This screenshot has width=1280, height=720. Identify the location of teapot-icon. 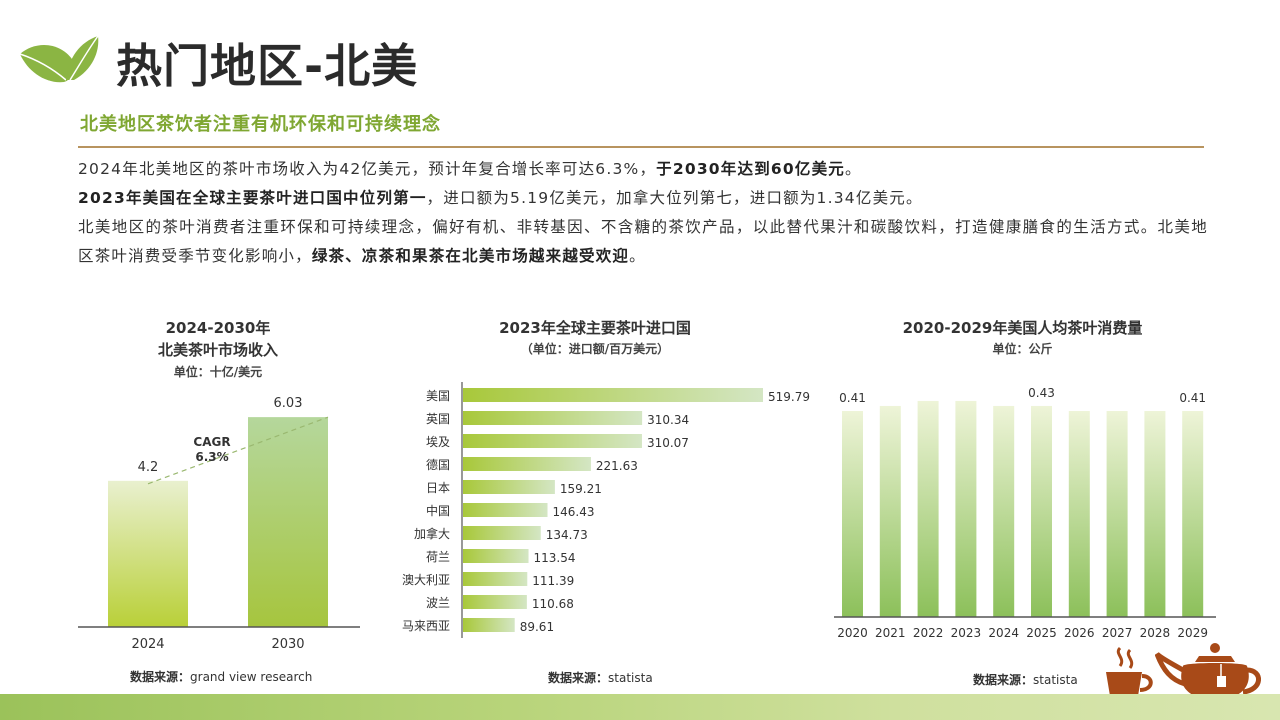
(1208, 671).